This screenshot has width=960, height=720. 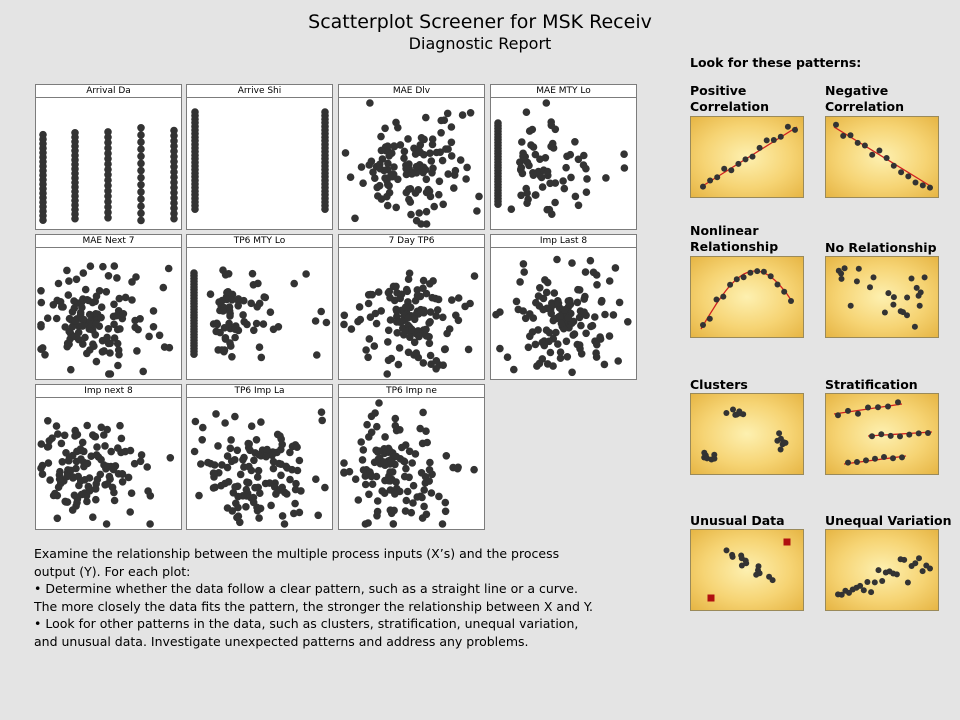 What do you see at coordinates (719, 384) in the screenshot?
I see `pattern-label-clusters: Clusters` at bounding box center [719, 384].